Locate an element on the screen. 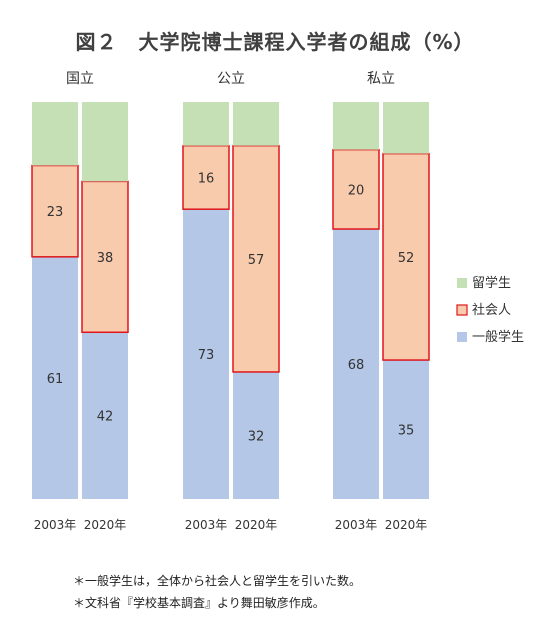 The width and height of the screenshot is (550, 636). bar-社会人-3 is located at coordinates (256, 258).